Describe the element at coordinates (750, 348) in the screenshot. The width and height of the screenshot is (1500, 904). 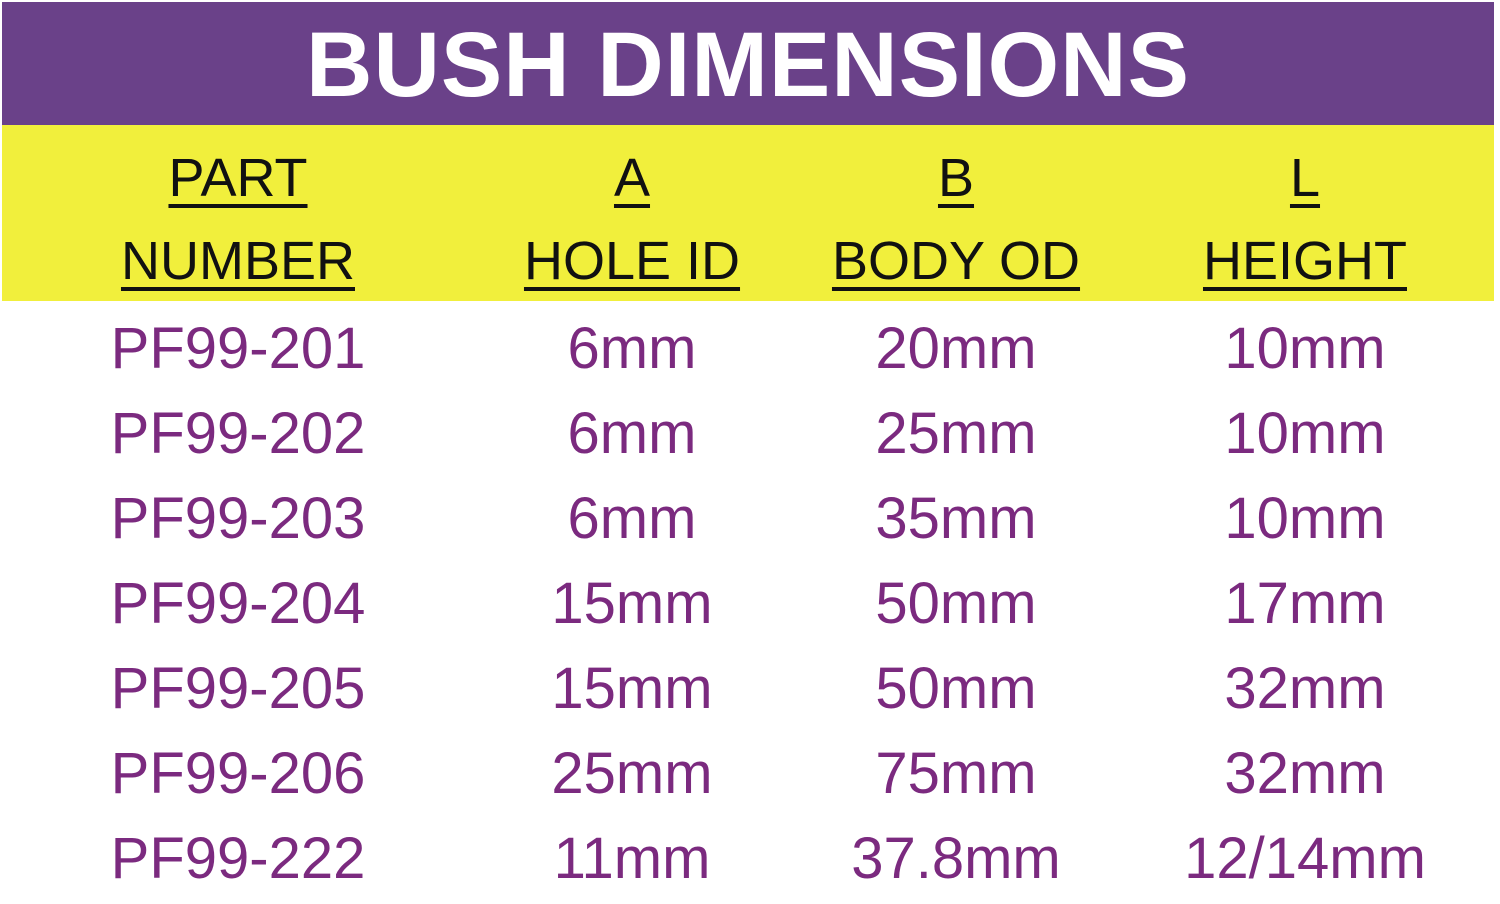
I see `table-row: PF99-201 6mm 20mm 10mm` at that location.